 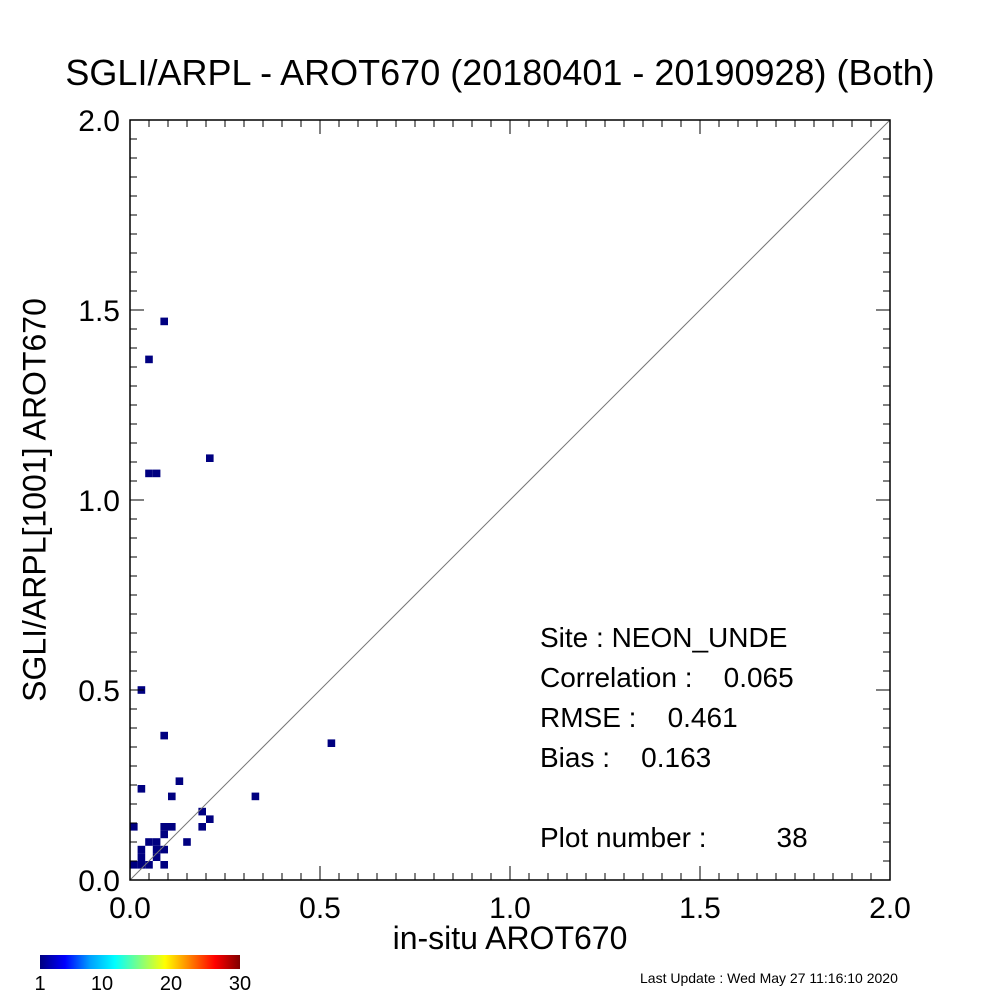 I want to click on x-tick-label: 1.0, so click(x=510, y=908).